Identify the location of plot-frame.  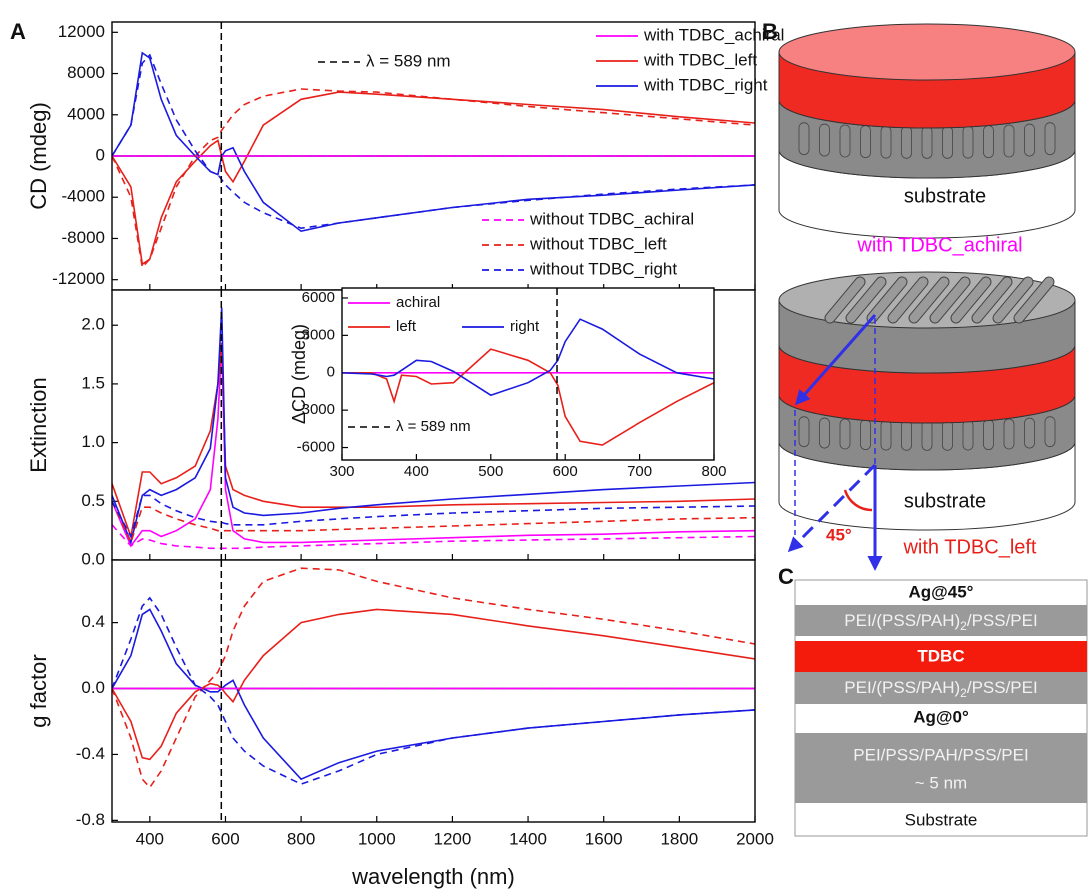
(528, 374).